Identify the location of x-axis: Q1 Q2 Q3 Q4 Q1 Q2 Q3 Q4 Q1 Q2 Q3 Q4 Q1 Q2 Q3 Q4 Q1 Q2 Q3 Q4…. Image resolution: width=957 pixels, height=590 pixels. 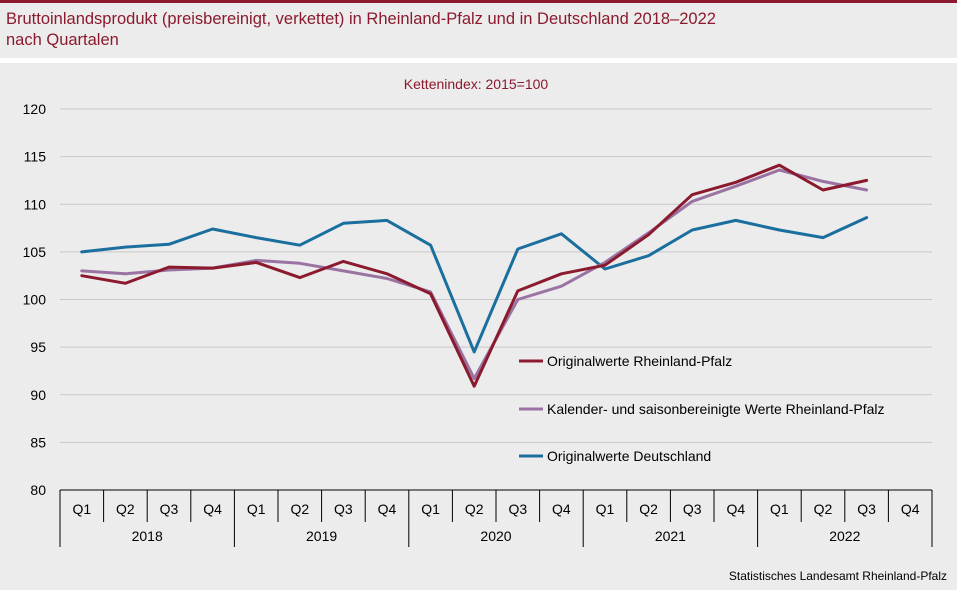
(496, 518).